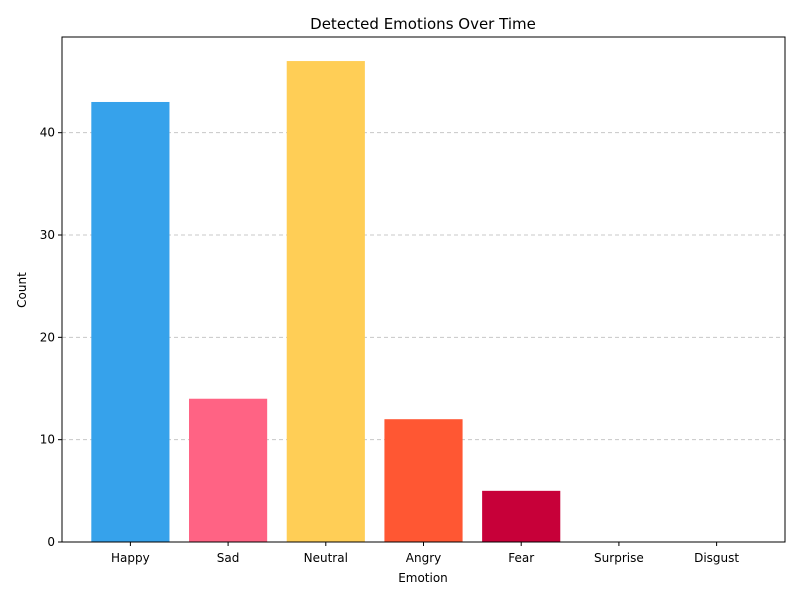 The height and width of the screenshot is (600, 800). What do you see at coordinates (22, 290) in the screenshot?
I see `y-axis-label: Count` at bounding box center [22, 290].